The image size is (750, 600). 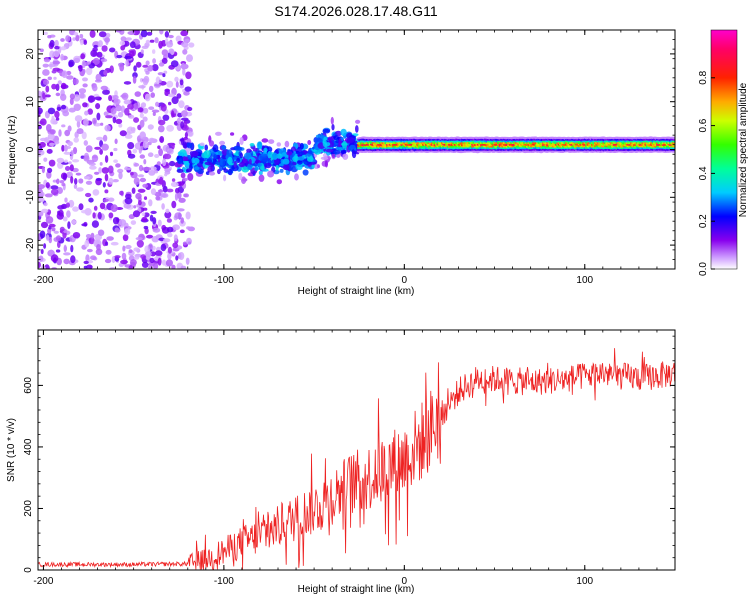 What do you see at coordinates (703, 173) in the screenshot?
I see `colorbar-tick-label: 0.4` at bounding box center [703, 173].